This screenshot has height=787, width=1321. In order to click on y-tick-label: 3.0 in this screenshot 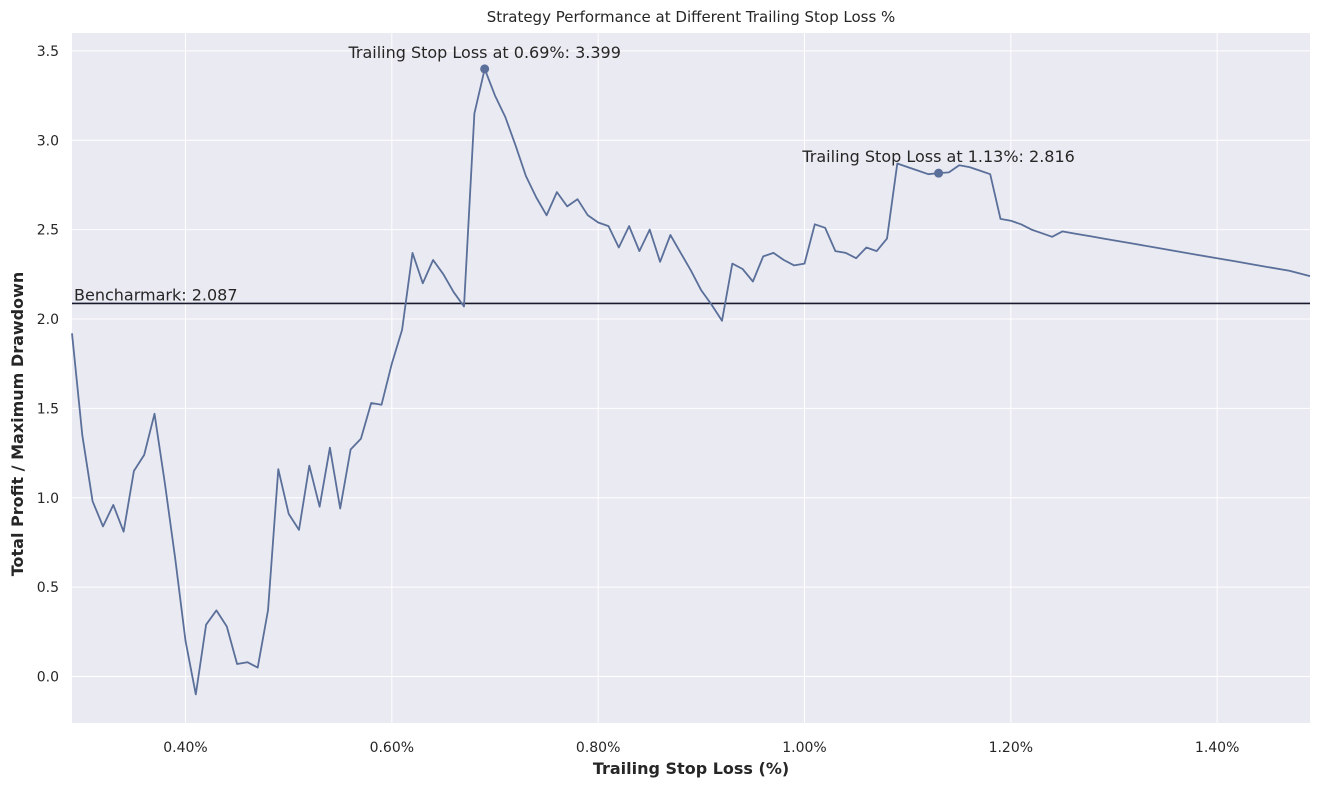, I will do `click(48, 141)`.